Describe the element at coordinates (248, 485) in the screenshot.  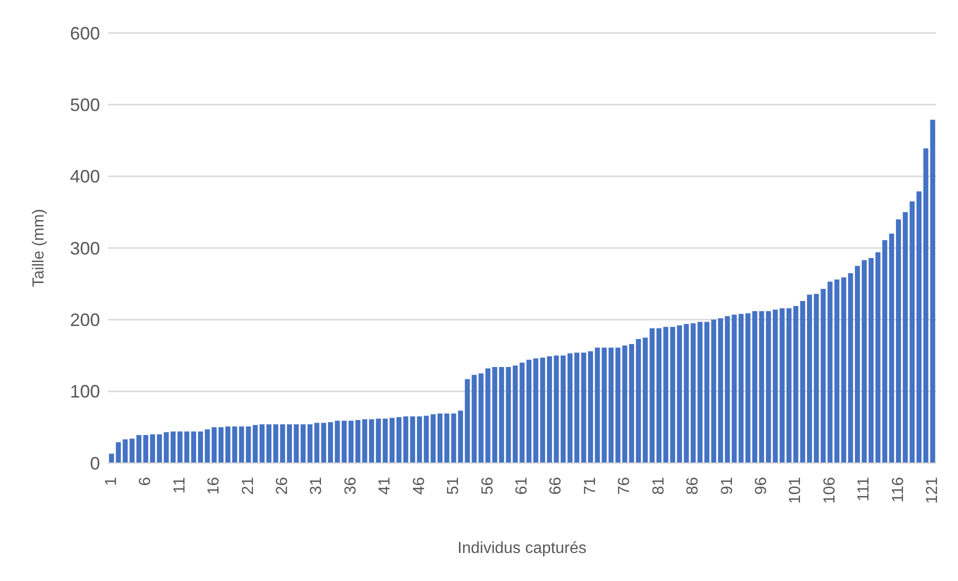
I see `x-tick-label: 21` at that location.